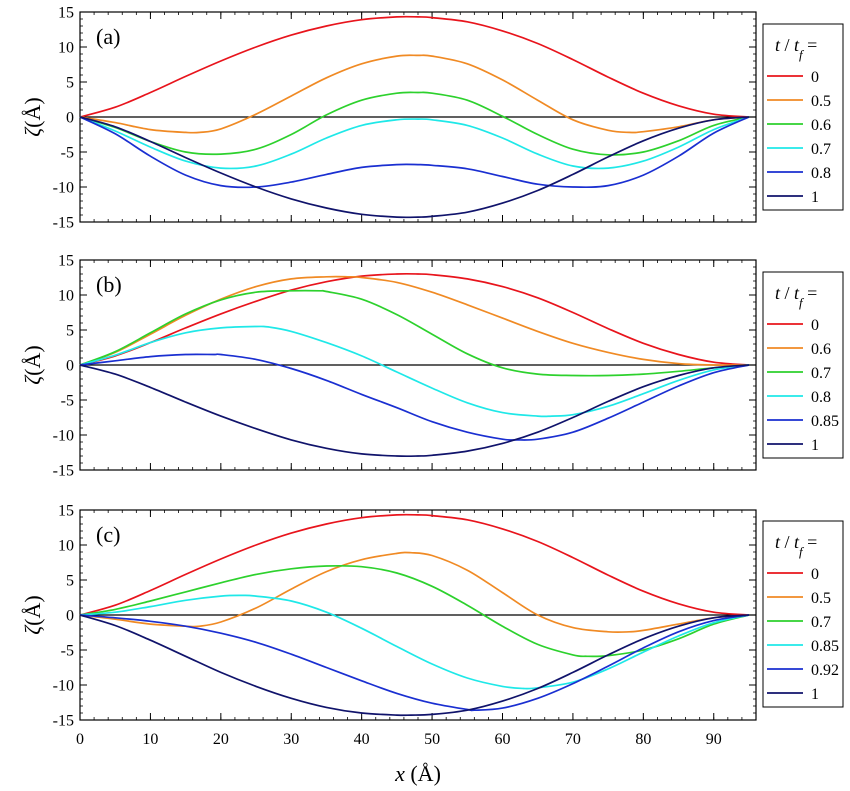 This screenshot has height=791, width=850. I want to click on x-tick-label: 50, so click(432, 739).